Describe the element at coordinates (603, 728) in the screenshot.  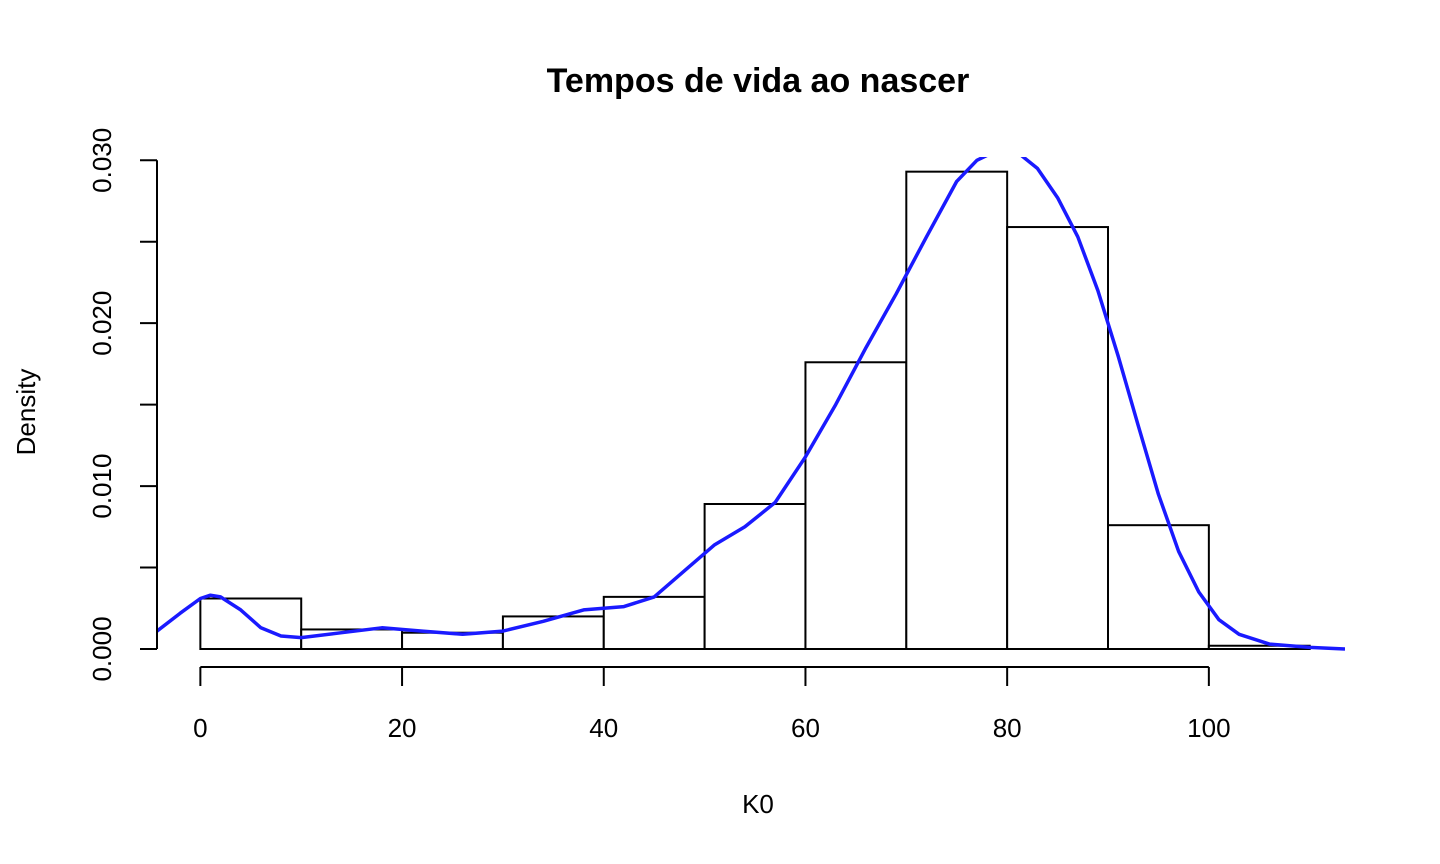
I see `x-tick-label: 40` at that location.